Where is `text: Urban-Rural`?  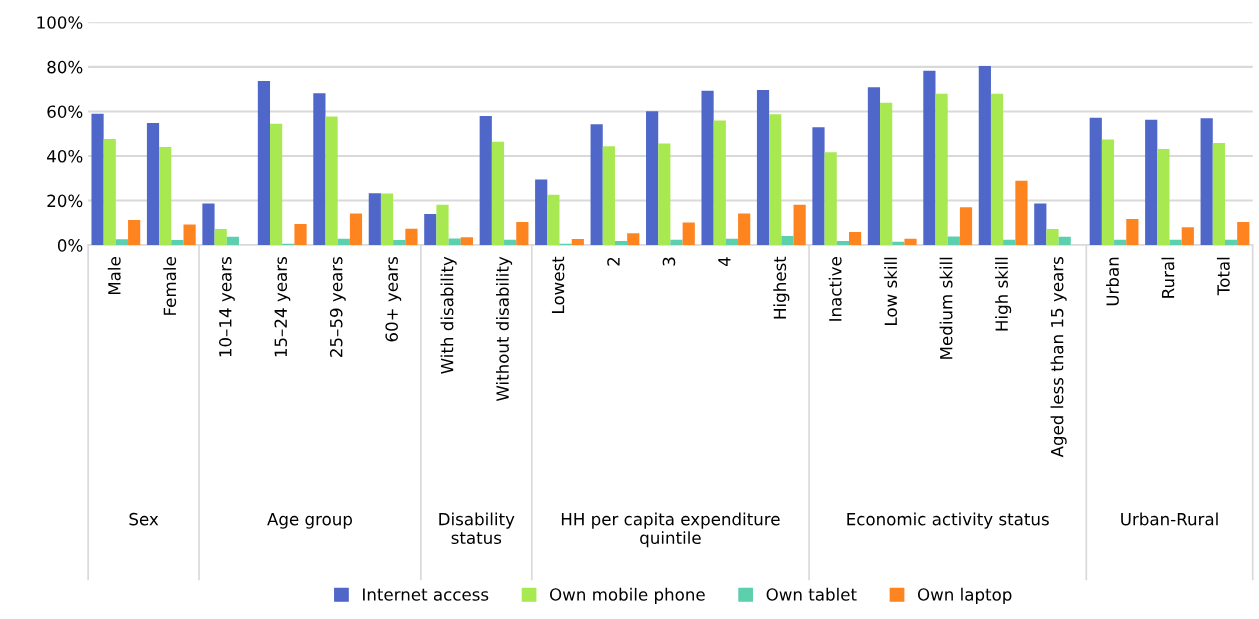 text: Urban-Rural is located at coordinates (1169, 519).